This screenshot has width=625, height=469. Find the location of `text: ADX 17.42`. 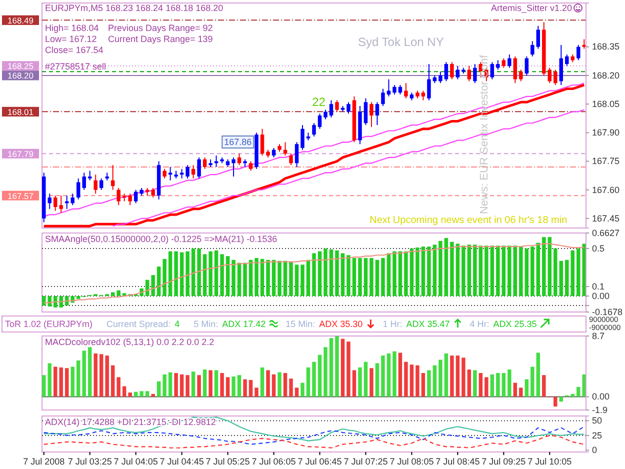

text: ADX 17.42 is located at coordinates (244, 324).